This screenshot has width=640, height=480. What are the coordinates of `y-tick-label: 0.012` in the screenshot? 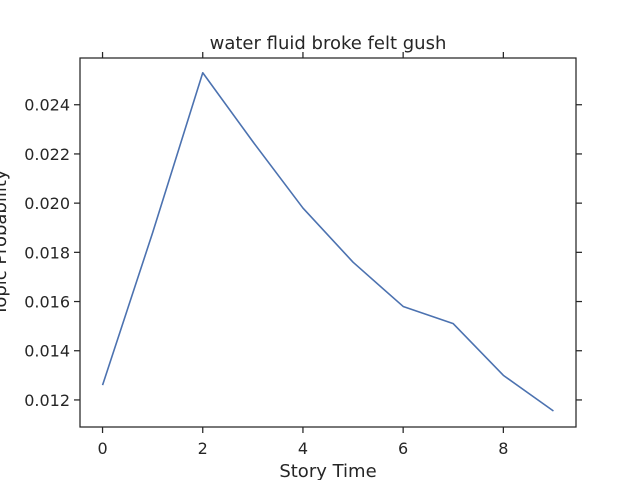 It's located at (47, 400).